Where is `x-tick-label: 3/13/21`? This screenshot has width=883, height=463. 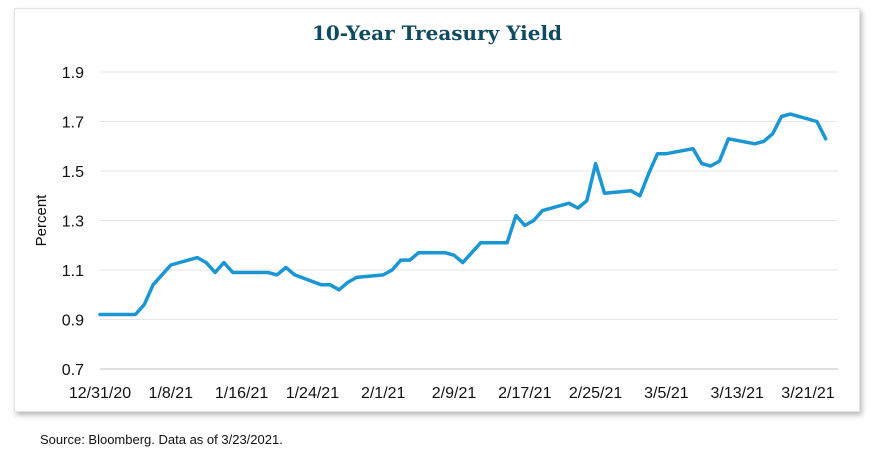
x-tick-label: 3/13/21 is located at coordinates (737, 393).